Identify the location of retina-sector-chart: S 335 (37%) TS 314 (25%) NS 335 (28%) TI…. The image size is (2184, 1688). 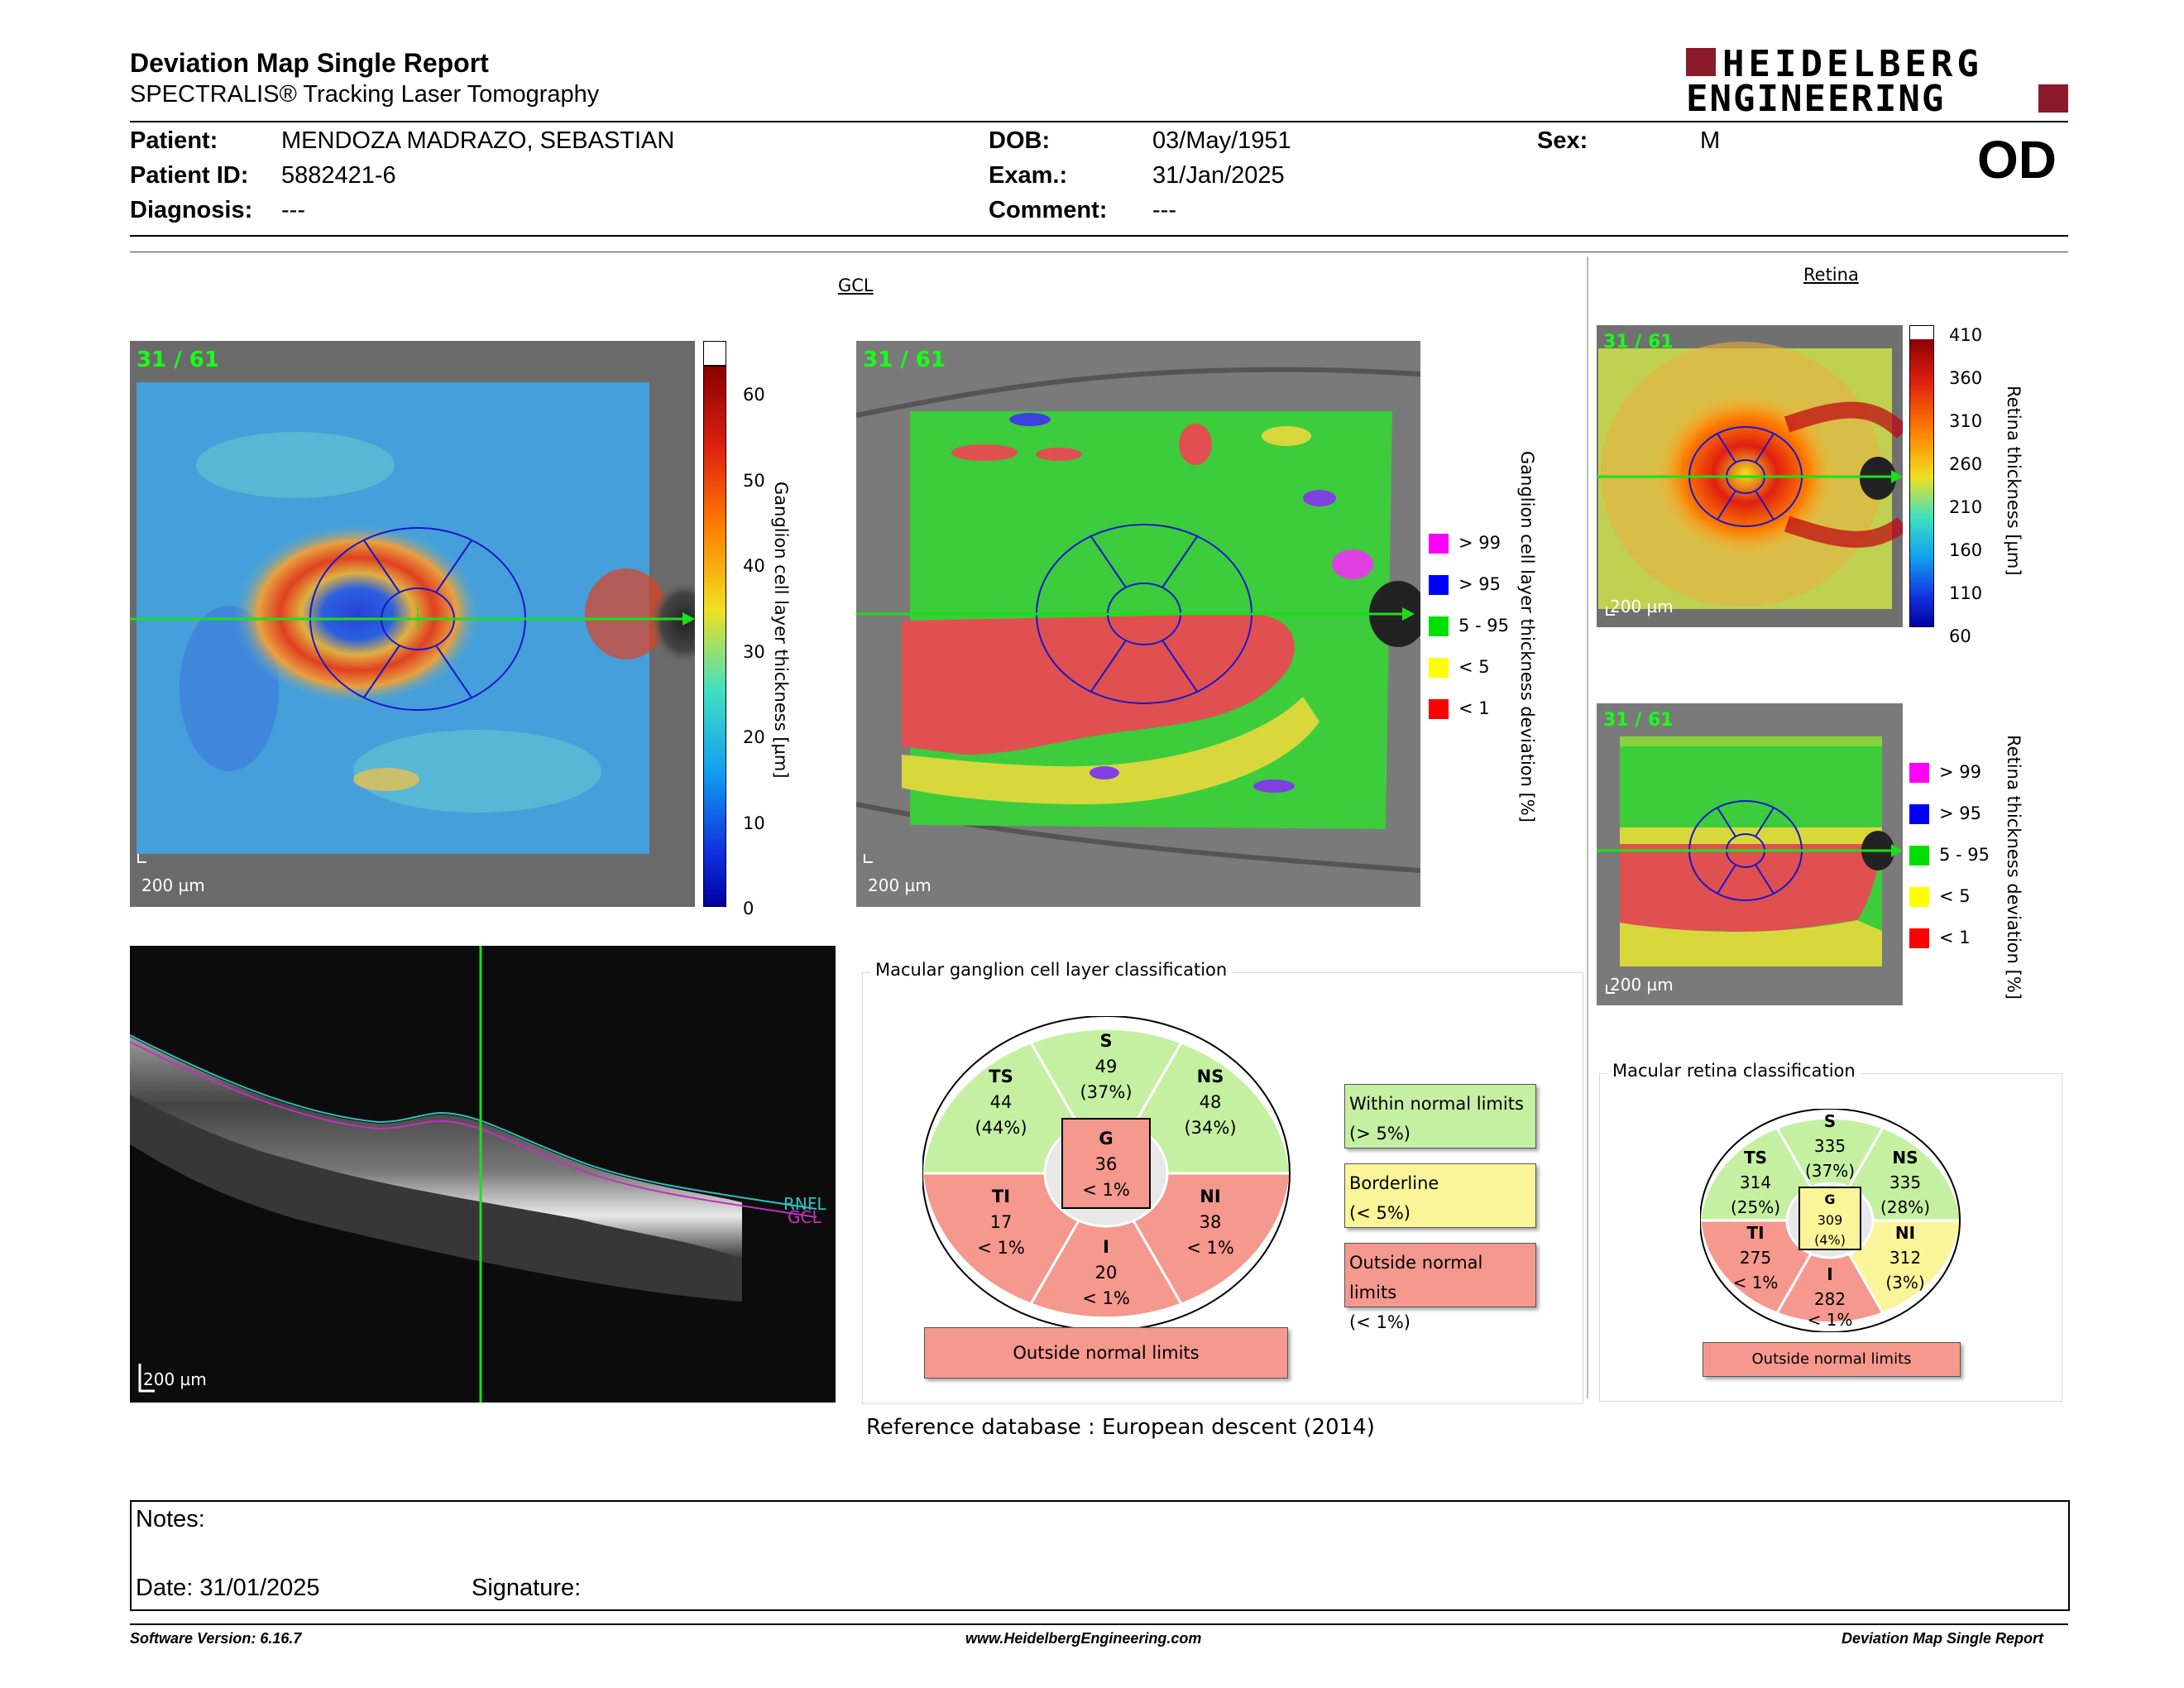
(1830, 1220).